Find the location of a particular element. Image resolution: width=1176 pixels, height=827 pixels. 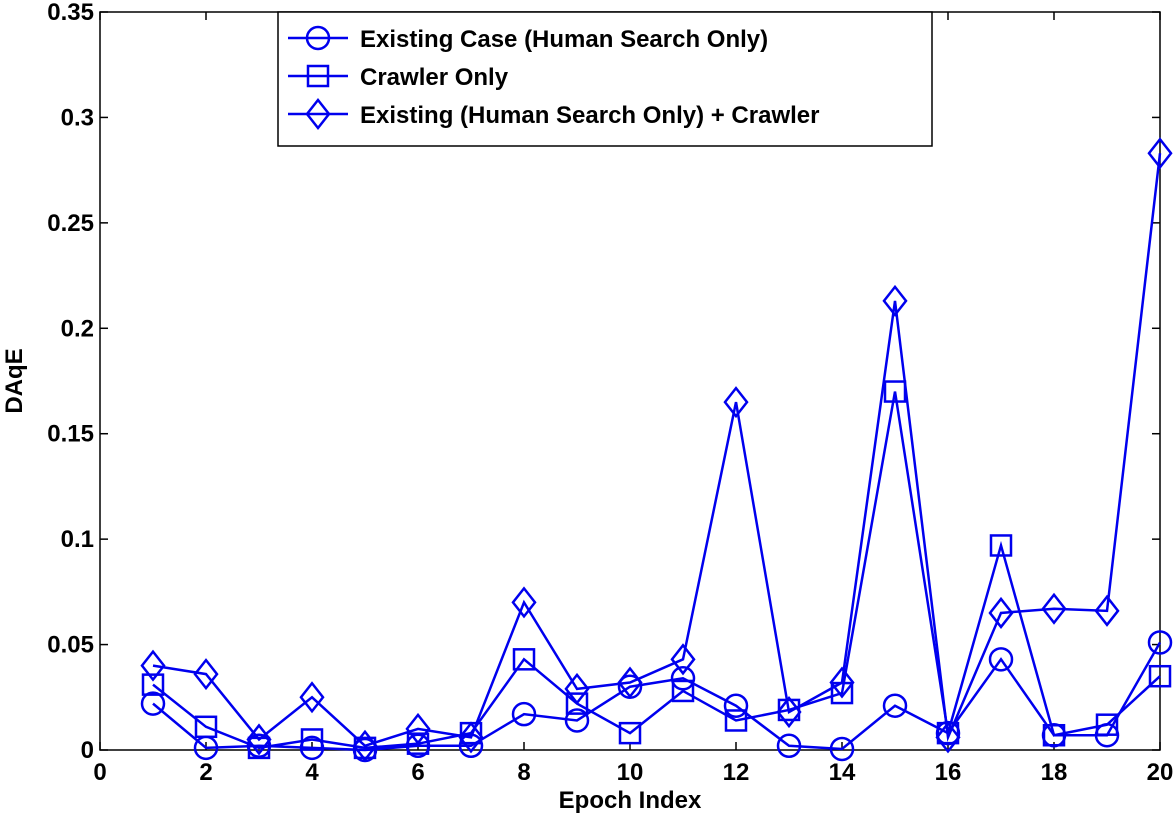

legend-label: Existing (Human Search Only) + Crawler is located at coordinates (589, 115).